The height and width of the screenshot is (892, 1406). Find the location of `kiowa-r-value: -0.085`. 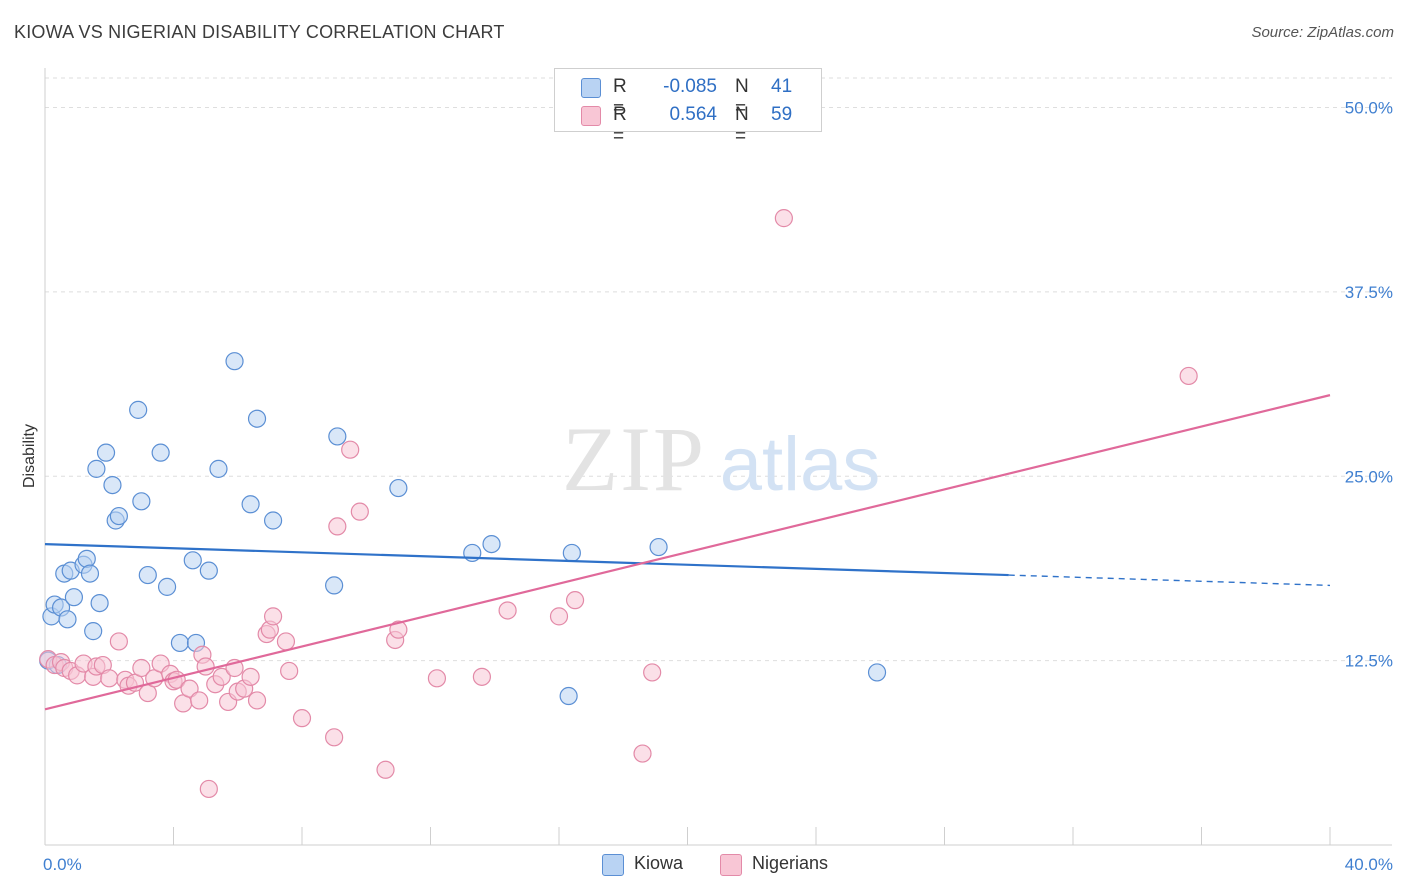

kiowa-r-value: -0.085 is located at coordinates (690, 86).